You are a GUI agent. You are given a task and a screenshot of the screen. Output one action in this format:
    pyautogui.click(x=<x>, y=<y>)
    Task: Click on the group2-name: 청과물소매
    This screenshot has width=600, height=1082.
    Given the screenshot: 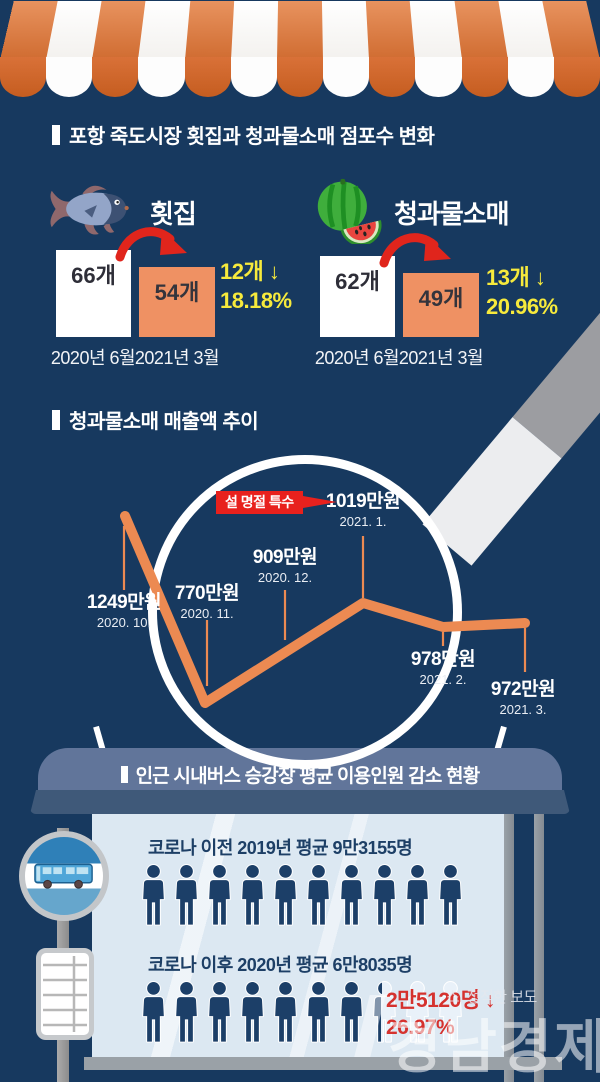 What is the action you would take?
    pyautogui.click(x=452, y=214)
    